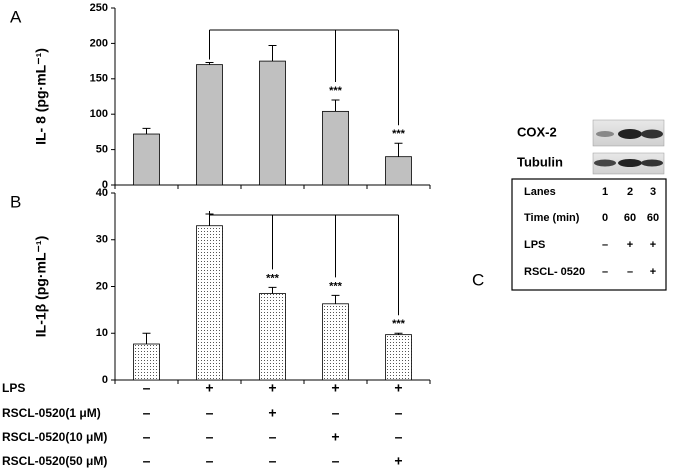 This screenshot has width=693, height=474. Describe the element at coordinates (589, 234) in the screenshot. I see `table-frame` at that location.